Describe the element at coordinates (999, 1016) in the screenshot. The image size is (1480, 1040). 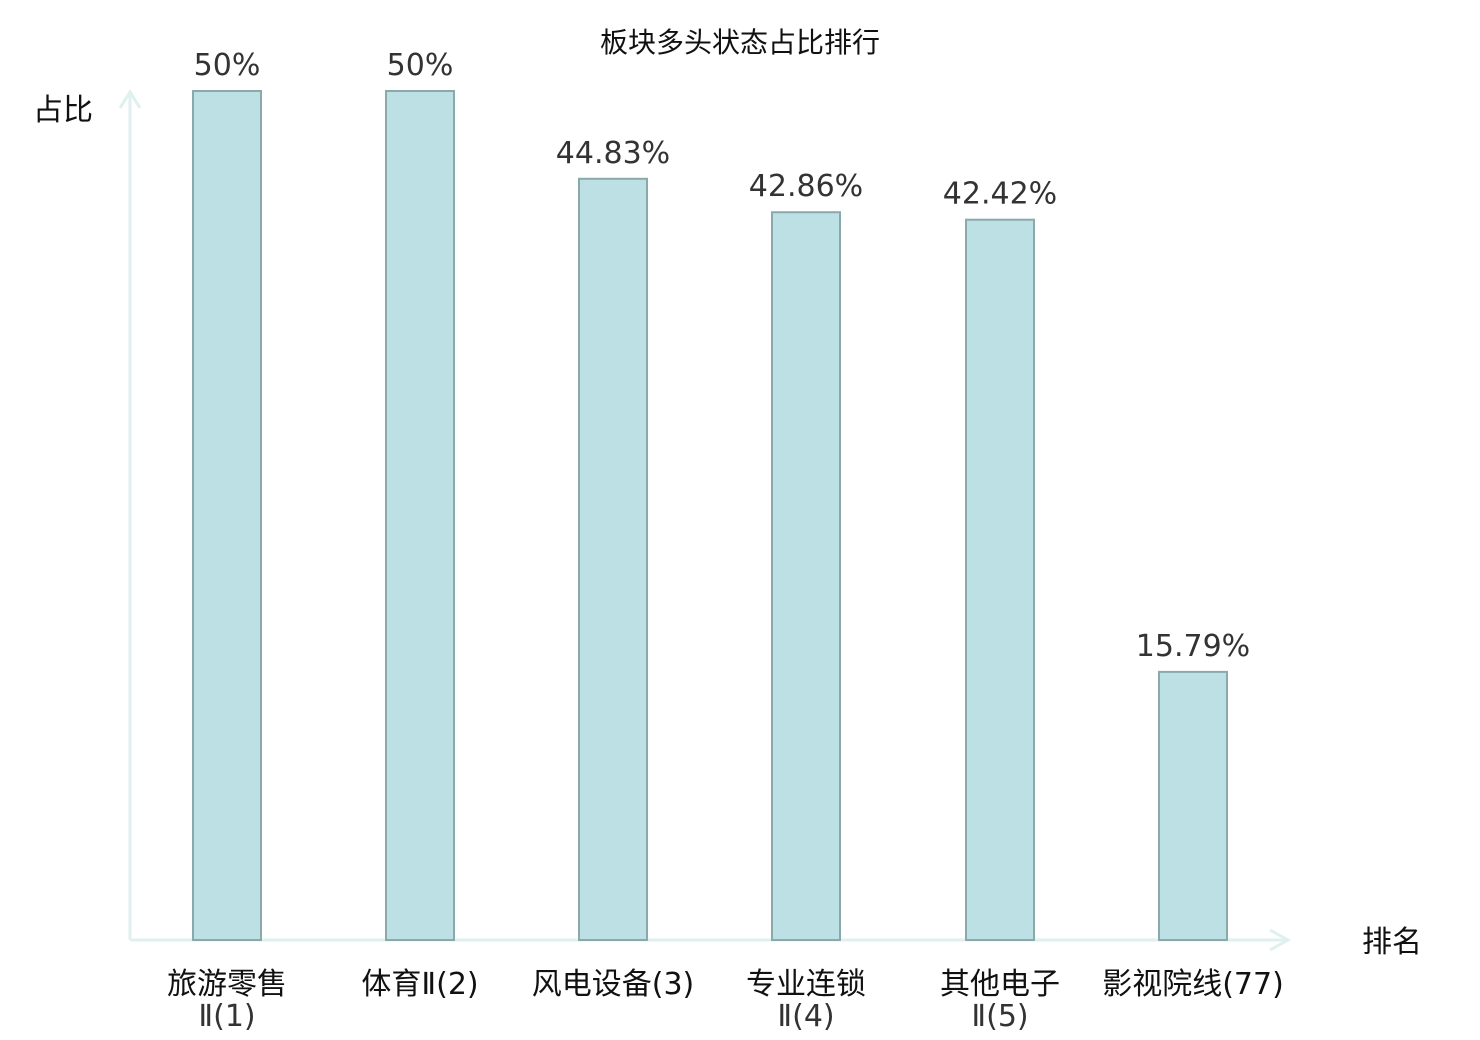
I see `category-rank-5: Ⅱ(5)` at that location.